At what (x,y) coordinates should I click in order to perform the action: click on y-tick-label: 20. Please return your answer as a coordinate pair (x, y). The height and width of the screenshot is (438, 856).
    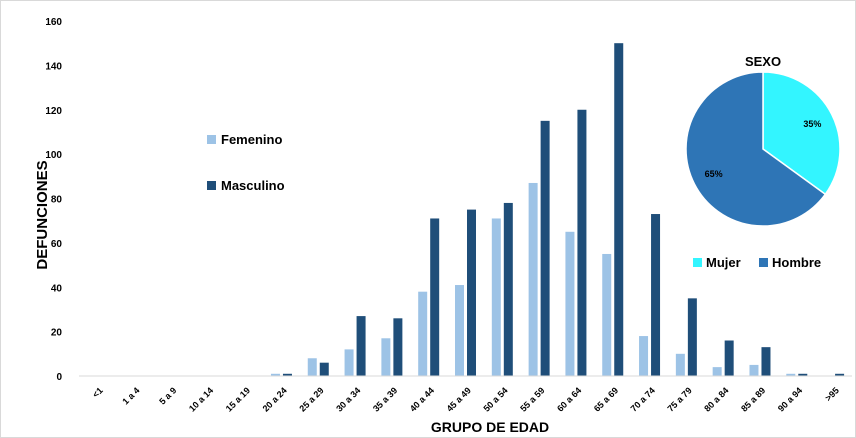
    Looking at the image, I should click on (57, 333).